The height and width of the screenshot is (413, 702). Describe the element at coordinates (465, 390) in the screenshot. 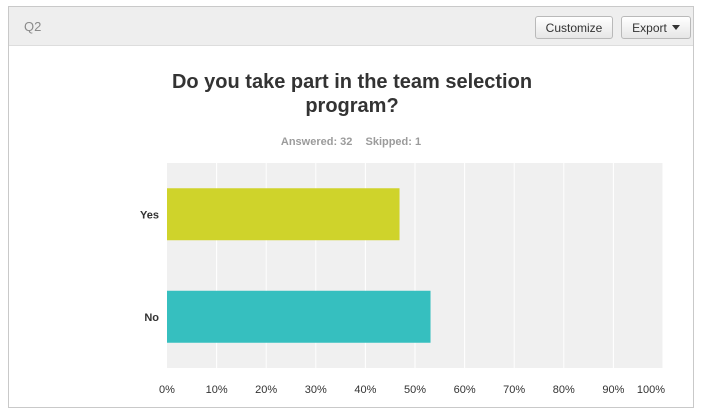

I see `x-tick-label: 60%` at that location.